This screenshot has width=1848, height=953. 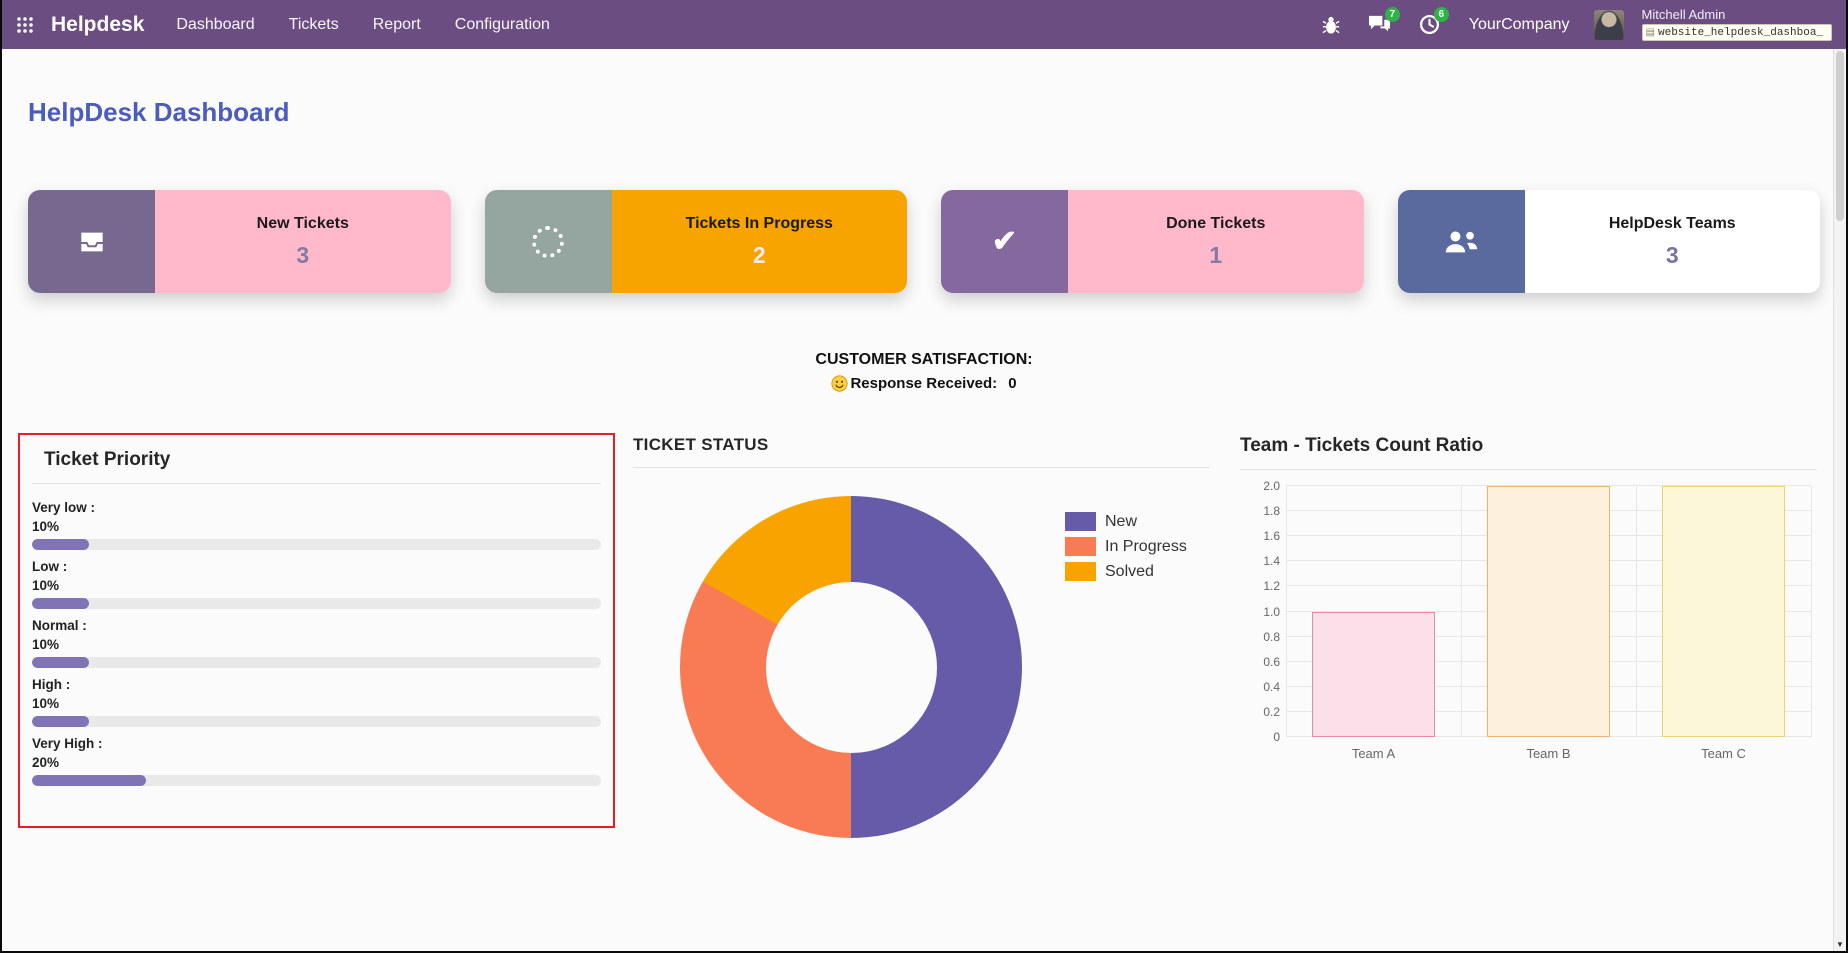 I want to click on legend-item-in-progress: In Progress, so click(x=1126, y=546).